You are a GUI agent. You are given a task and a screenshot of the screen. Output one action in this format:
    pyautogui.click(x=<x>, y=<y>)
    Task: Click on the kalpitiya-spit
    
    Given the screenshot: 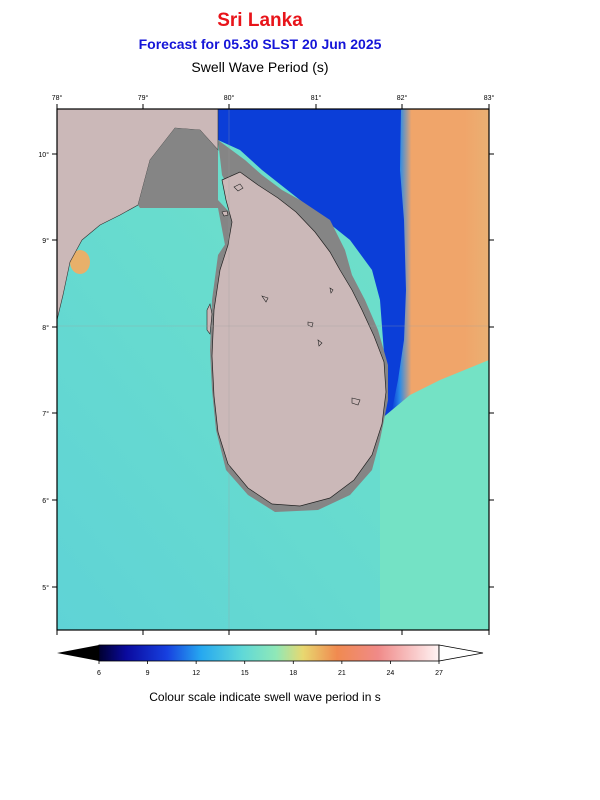 What is the action you would take?
    pyautogui.click(x=209, y=319)
    